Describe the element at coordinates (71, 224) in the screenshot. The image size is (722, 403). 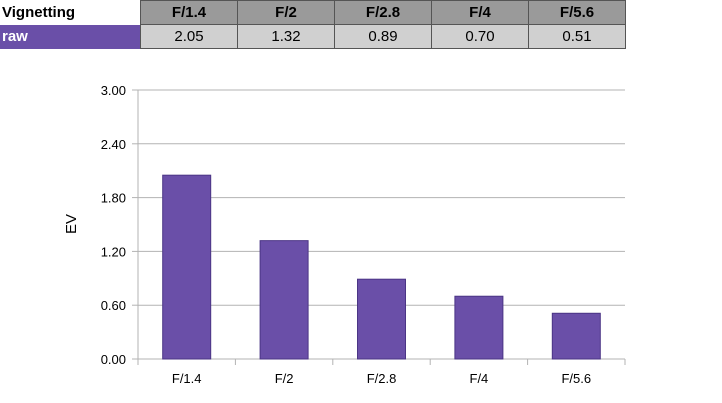
I see `y-axis-label: EV` at that location.